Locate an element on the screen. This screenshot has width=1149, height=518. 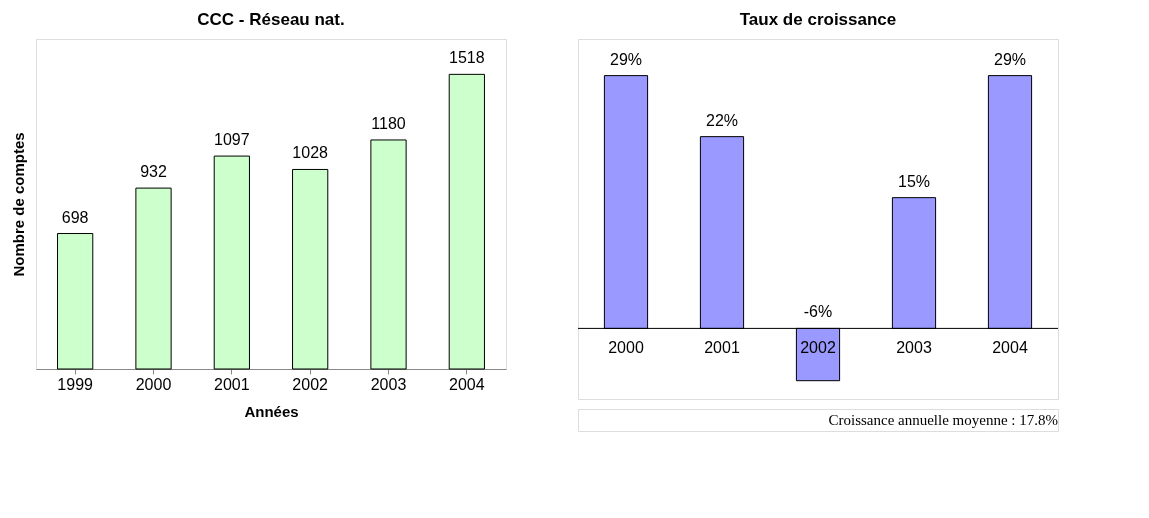
data-label: -6% is located at coordinates (818, 312).